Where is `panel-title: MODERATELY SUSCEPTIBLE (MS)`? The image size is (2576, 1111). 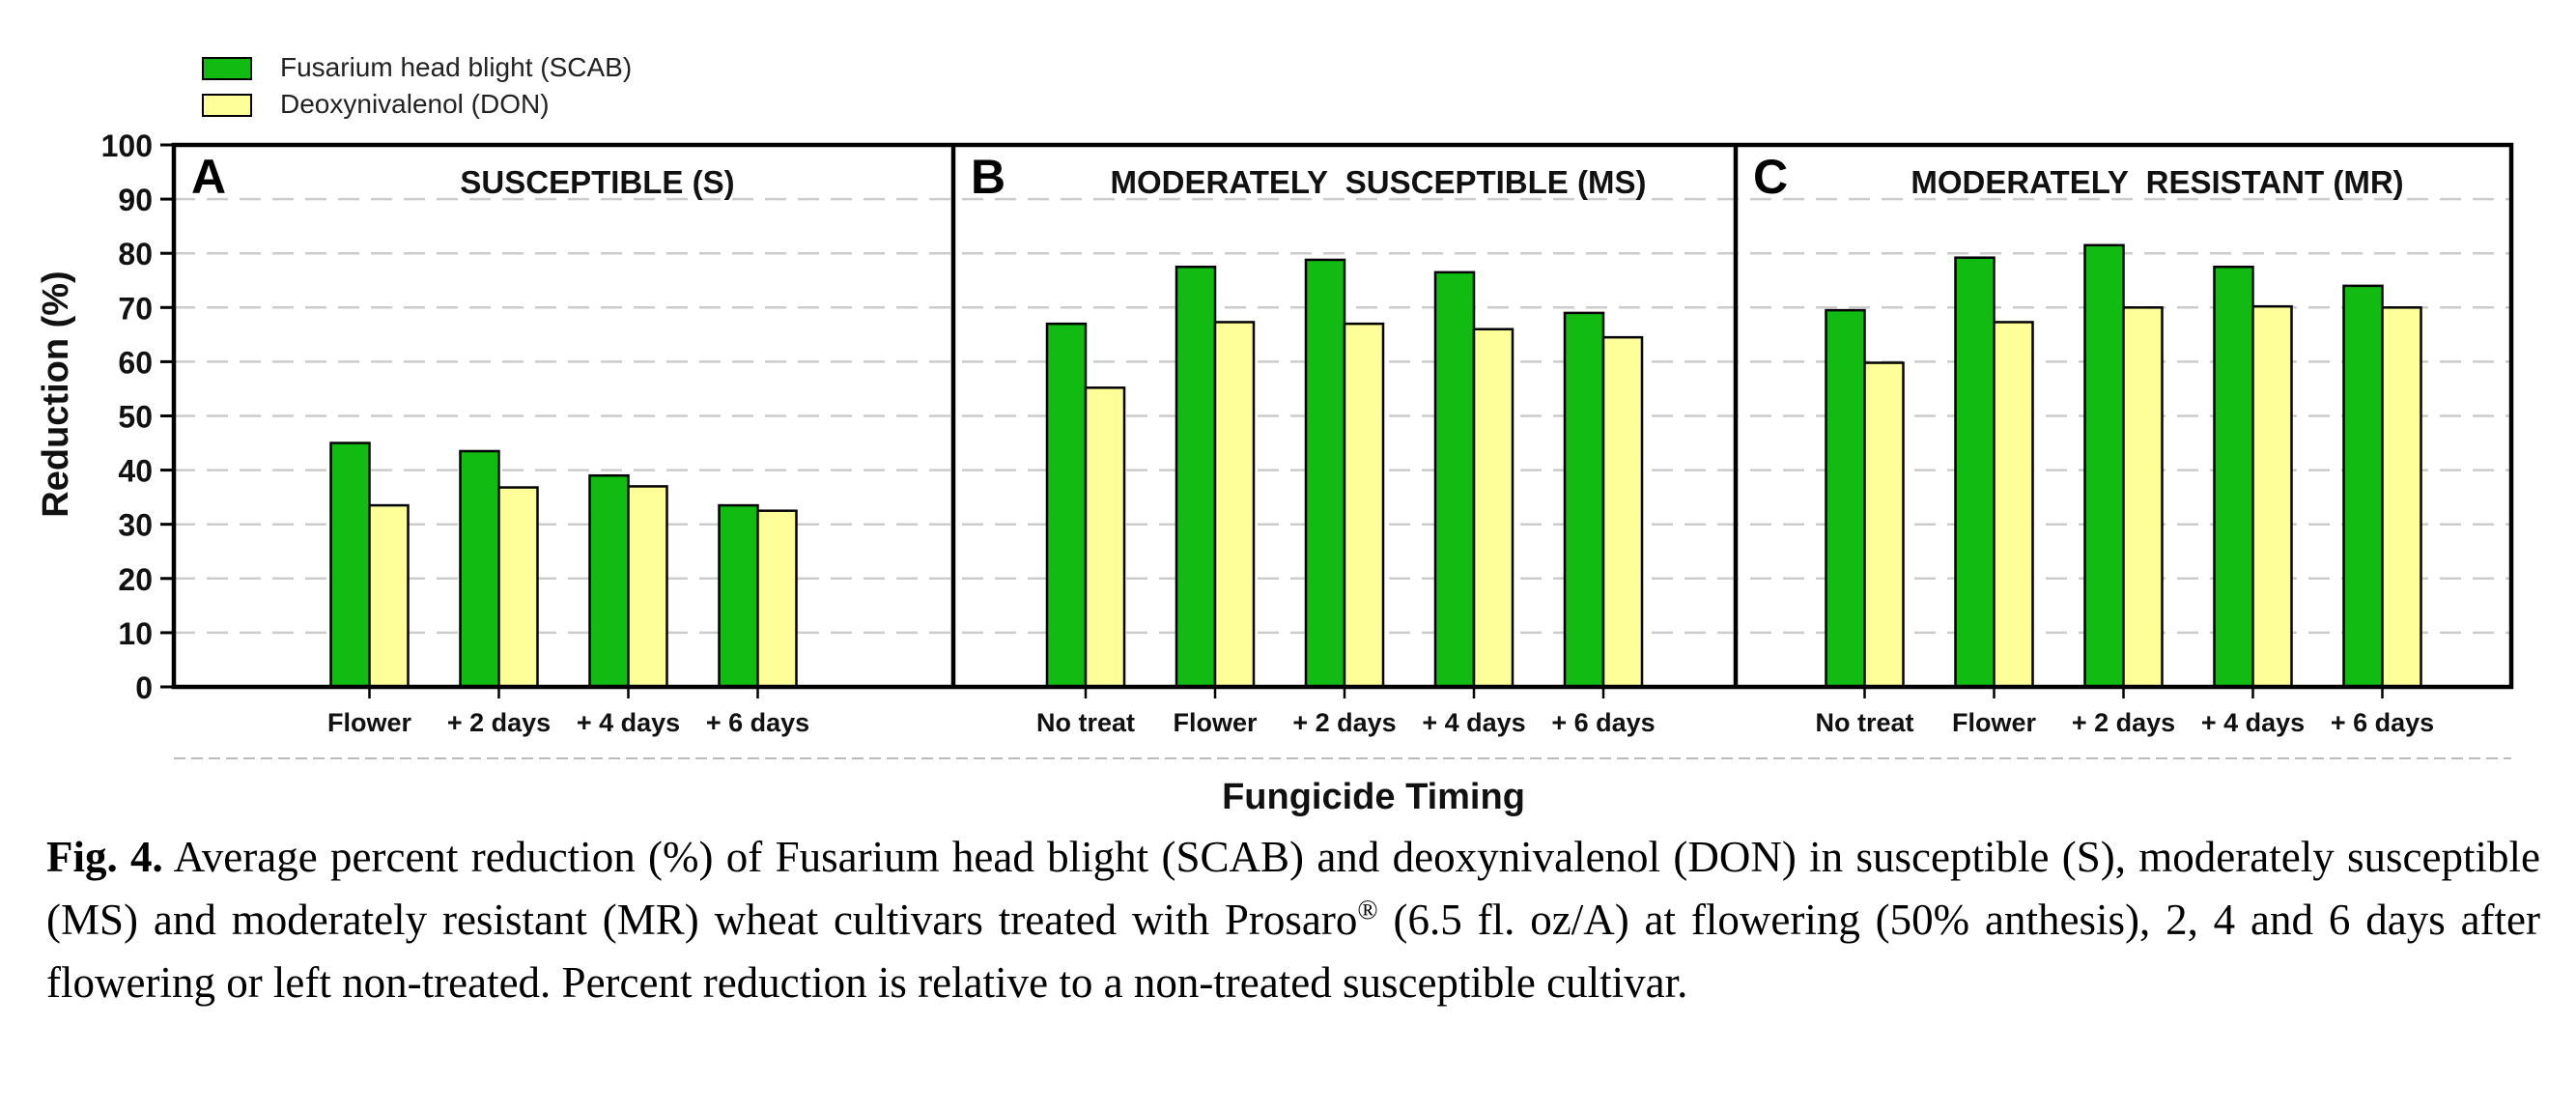
panel-title: MODERATELY SUSCEPTIBLE (MS) is located at coordinates (1379, 182).